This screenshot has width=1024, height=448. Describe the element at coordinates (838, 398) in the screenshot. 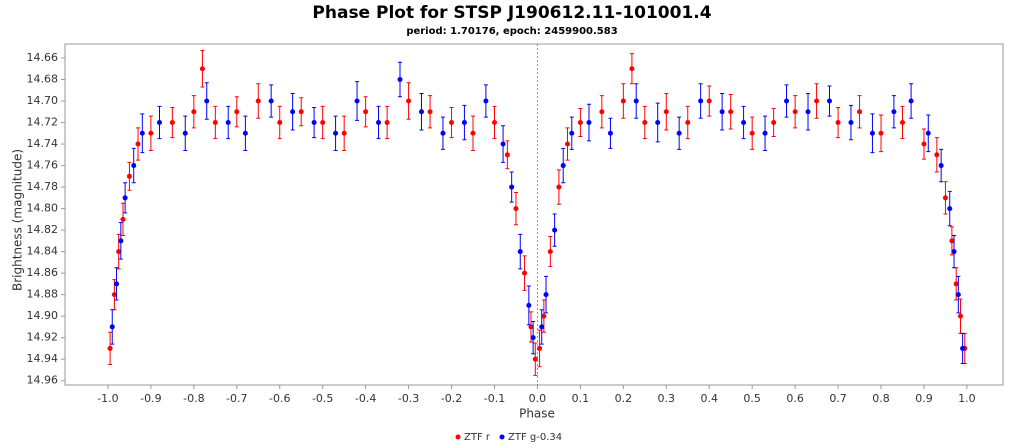

I see `x-tick-label: 0.7` at that location.